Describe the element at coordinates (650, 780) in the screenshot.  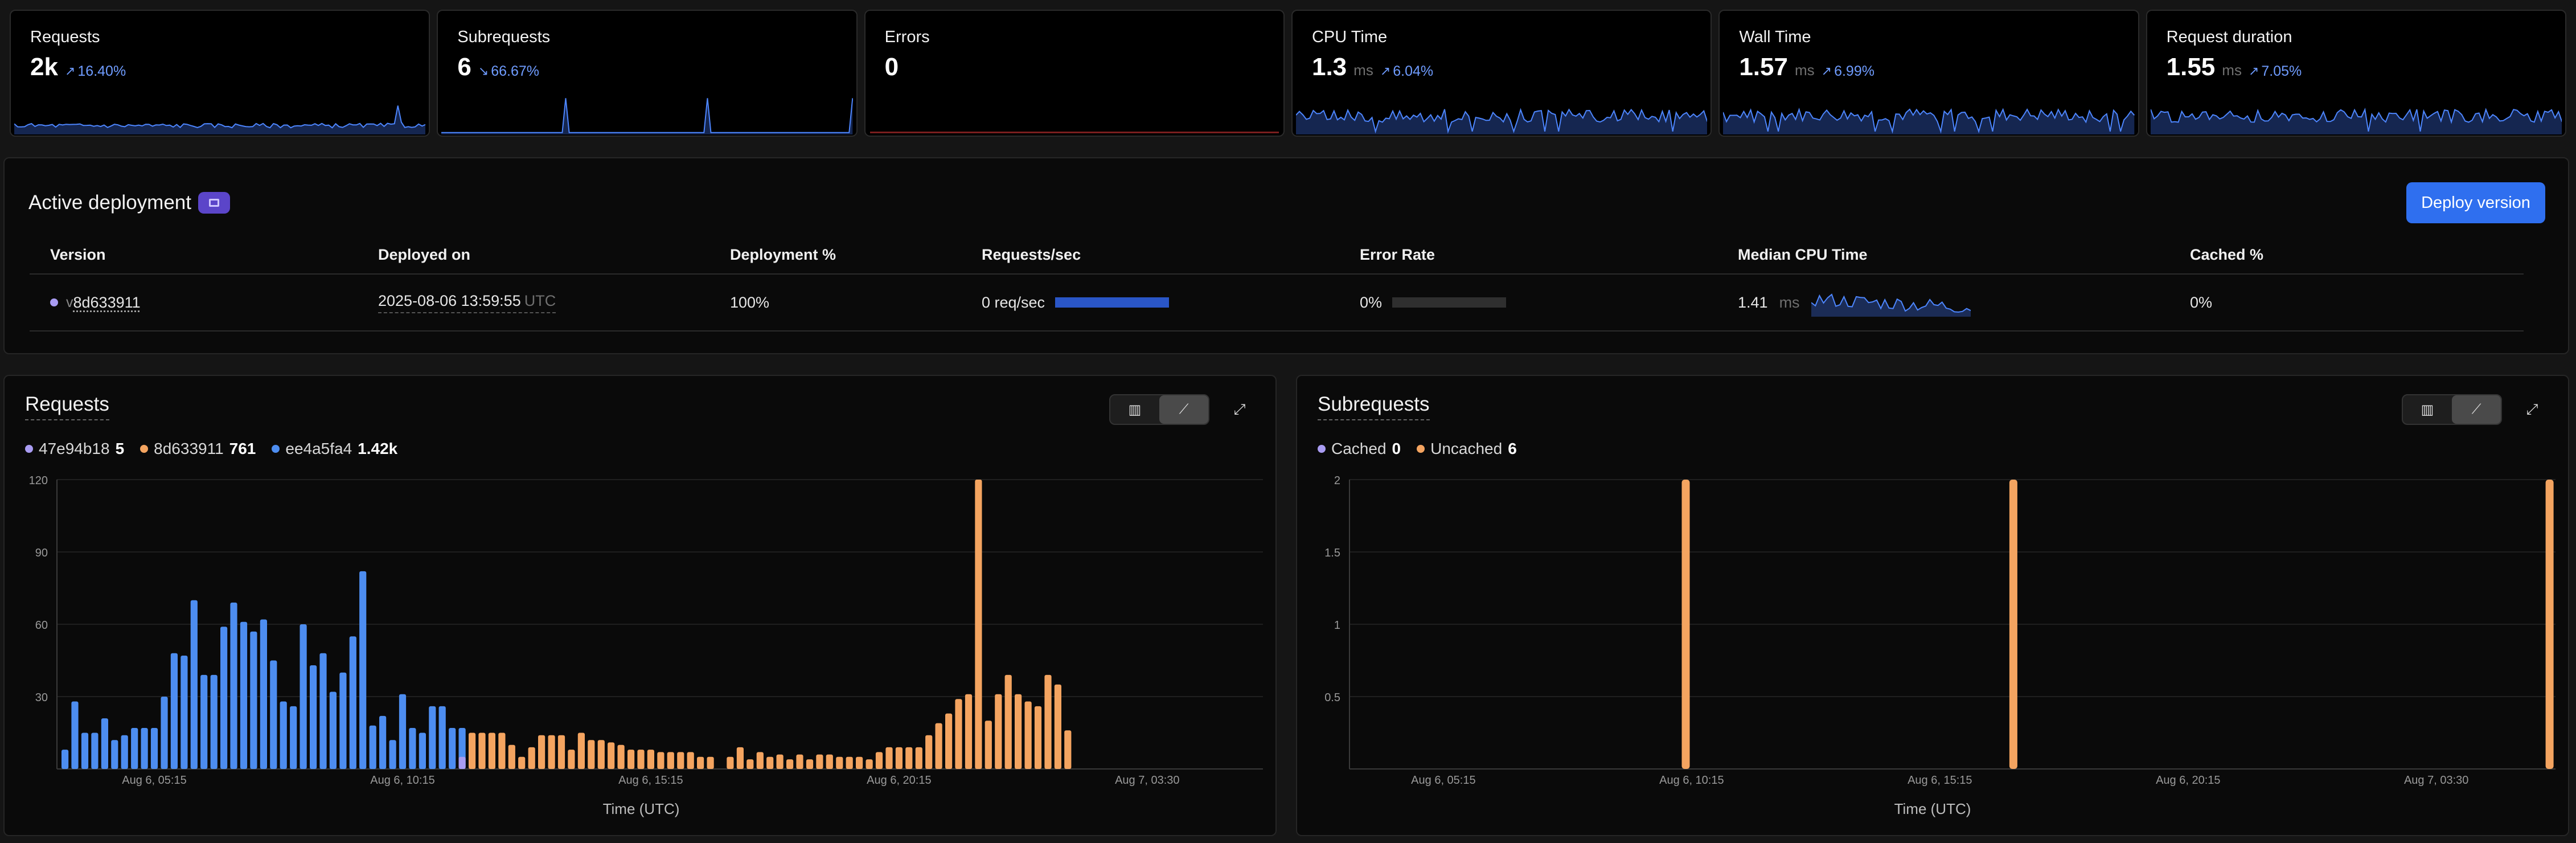
I see `x-tick-label: Aug 6, 15:15` at that location.